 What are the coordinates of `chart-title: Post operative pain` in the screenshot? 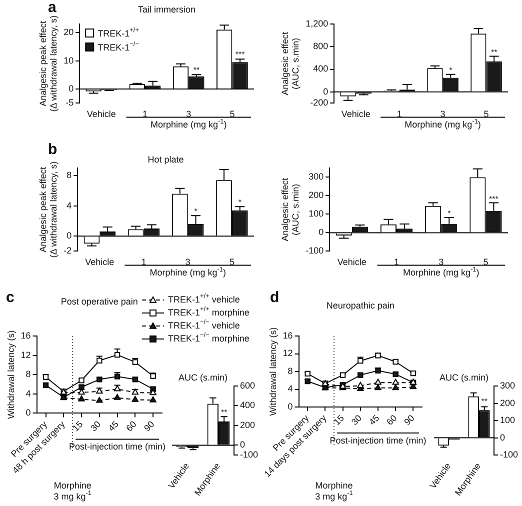 It's located at (99, 301).